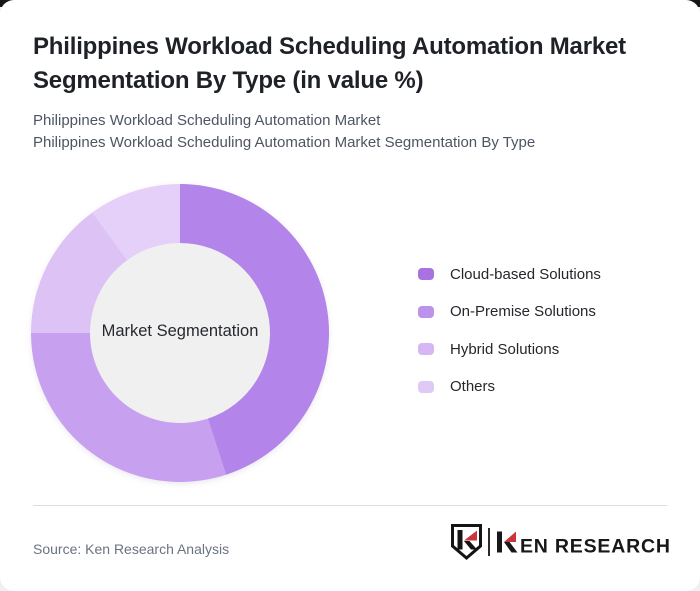 The height and width of the screenshot is (591, 700). I want to click on logo-badge-k-stem, so click(460, 540).